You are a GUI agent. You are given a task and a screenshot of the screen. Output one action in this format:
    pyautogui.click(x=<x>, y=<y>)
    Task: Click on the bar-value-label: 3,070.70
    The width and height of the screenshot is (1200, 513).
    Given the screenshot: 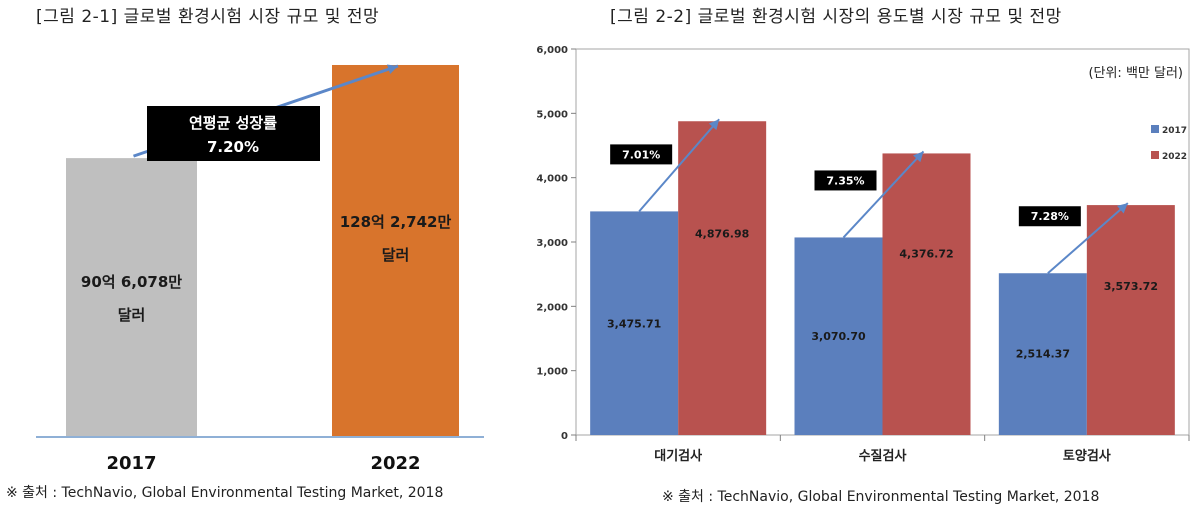 What is the action you would take?
    pyautogui.click(x=838, y=336)
    